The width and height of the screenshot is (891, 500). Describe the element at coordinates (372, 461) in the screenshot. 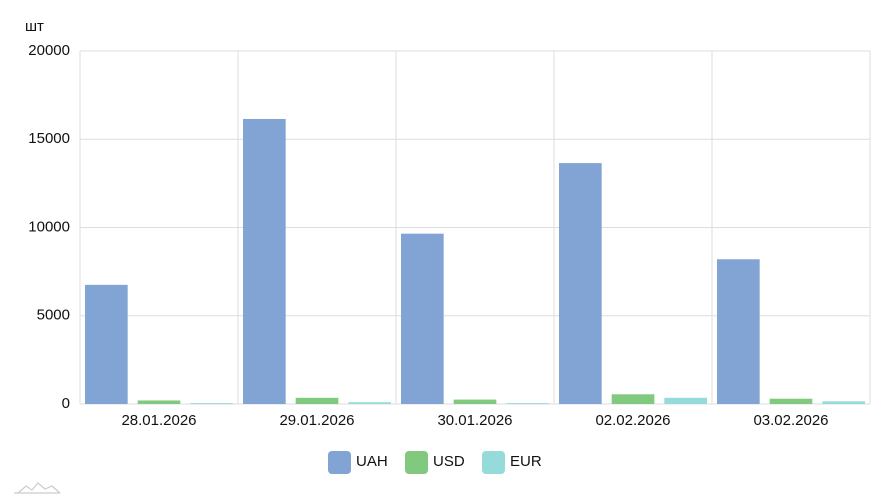

I see `legend-label: UAH` at that location.